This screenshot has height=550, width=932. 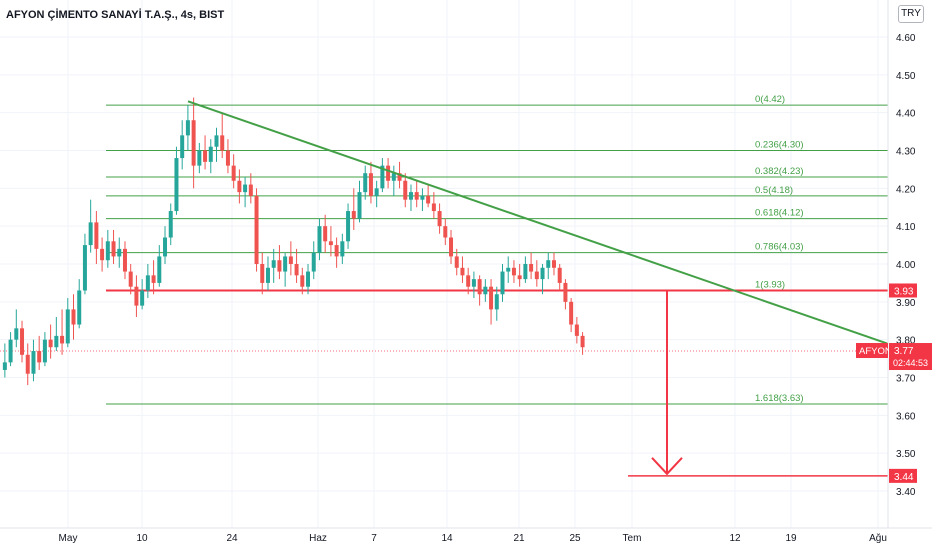 What do you see at coordinates (911, 14) in the screenshot?
I see `currency-button: TRY` at bounding box center [911, 14].